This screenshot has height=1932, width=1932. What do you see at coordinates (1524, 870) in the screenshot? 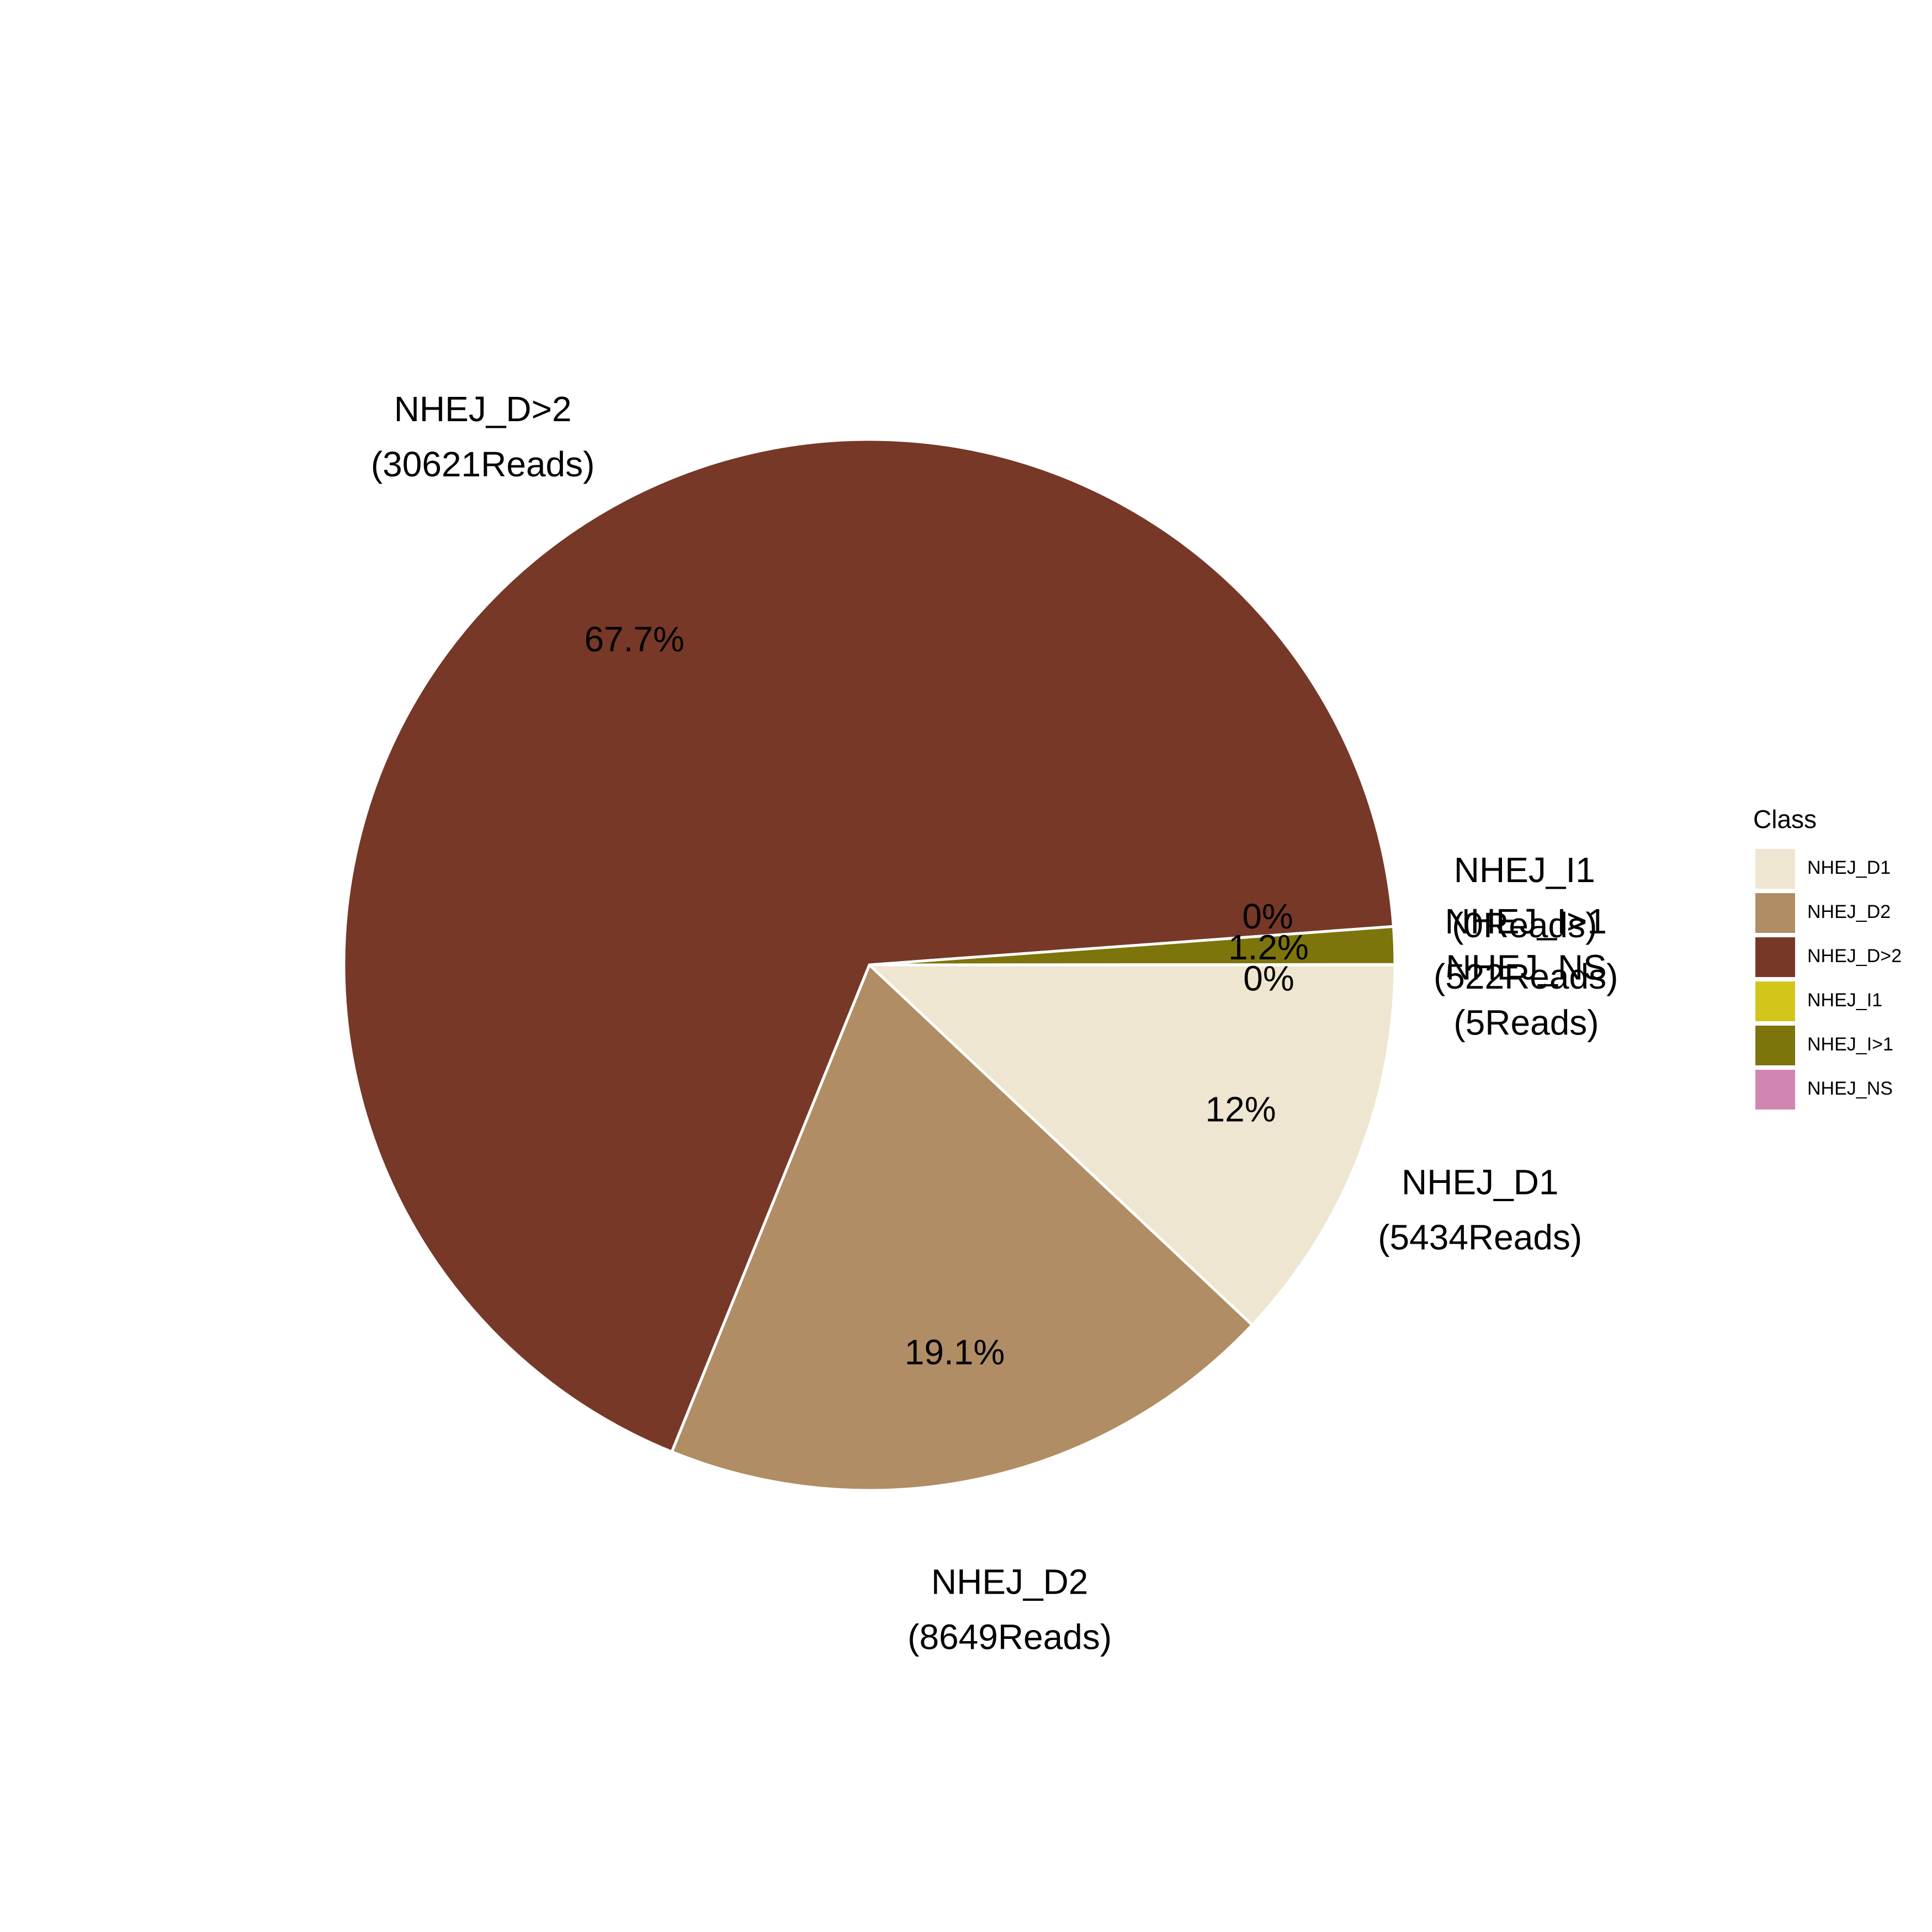
I see `slice-label-nhej-i1: NHEJ_I1` at bounding box center [1524, 870].